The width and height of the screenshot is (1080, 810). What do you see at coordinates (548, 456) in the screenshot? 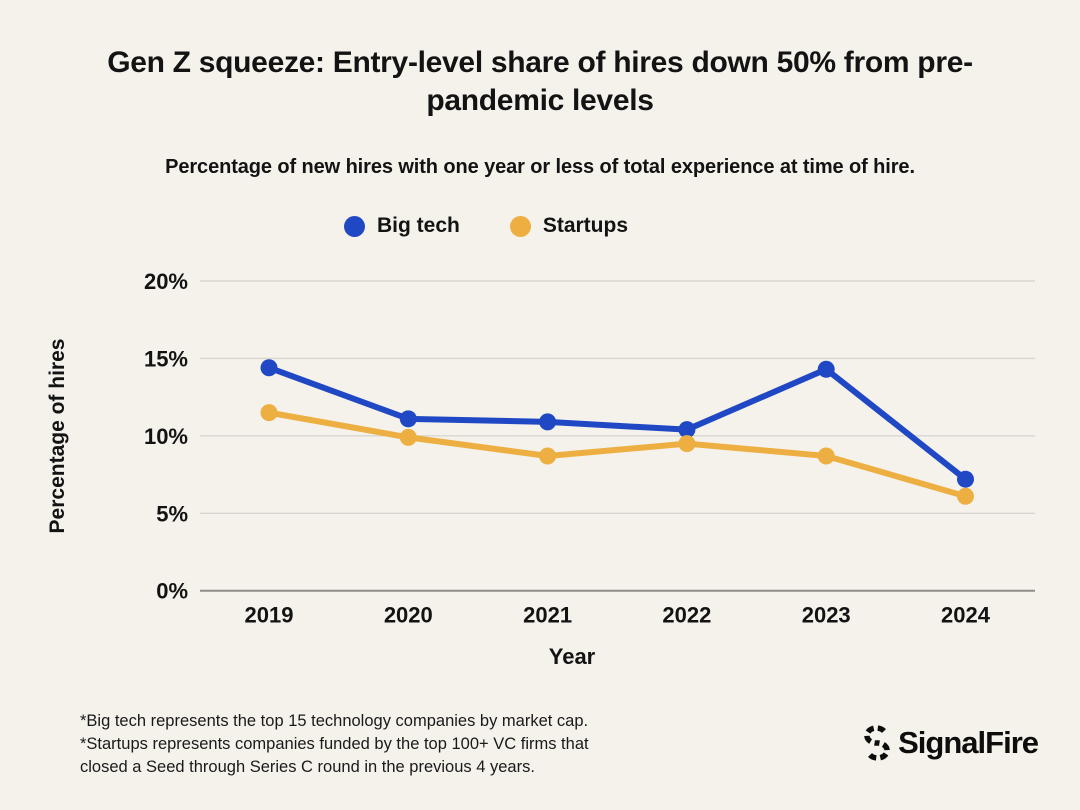
I see `data-point-startups-2021` at bounding box center [548, 456].